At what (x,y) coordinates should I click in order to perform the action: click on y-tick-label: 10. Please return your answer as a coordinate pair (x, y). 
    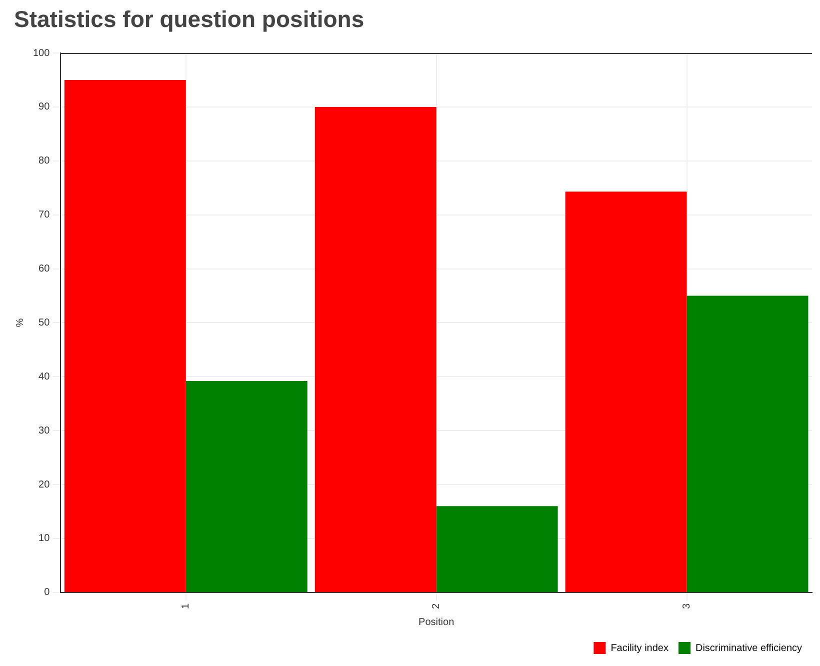
    Looking at the image, I should click on (44, 538).